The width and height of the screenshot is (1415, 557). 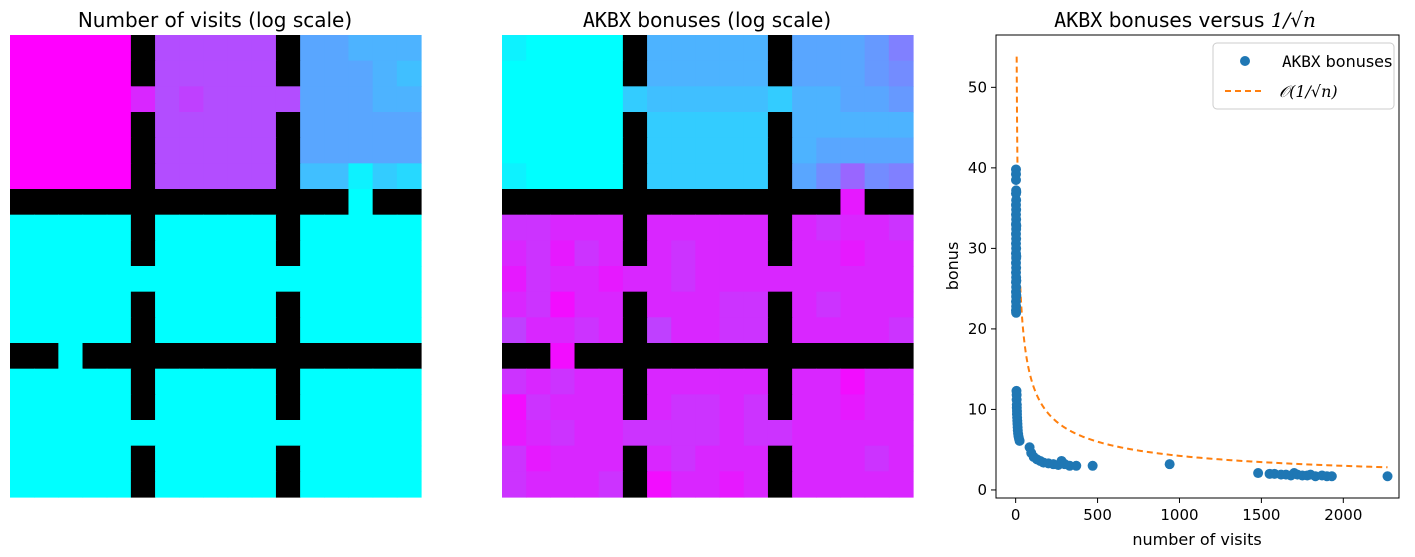 What do you see at coordinates (982, 490) in the screenshot?
I see `y-tick-label: 0` at bounding box center [982, 490].